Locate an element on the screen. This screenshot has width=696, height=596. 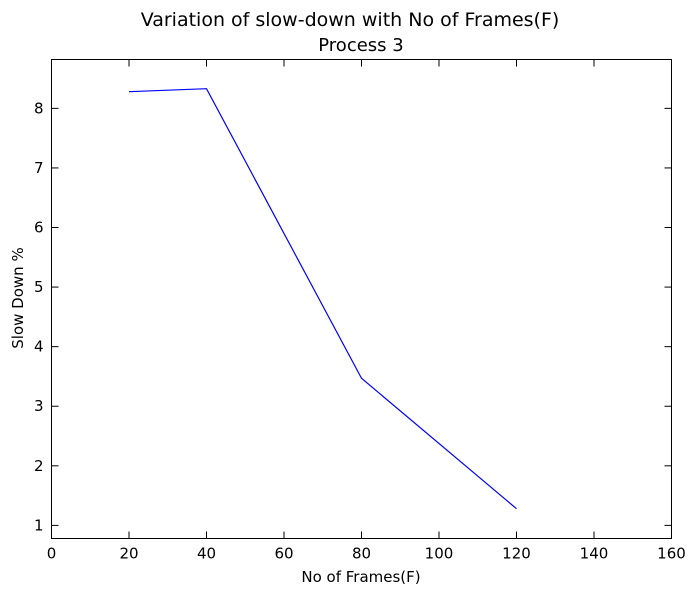
y-tick-label: 8 is located at coordinates (39, 108).